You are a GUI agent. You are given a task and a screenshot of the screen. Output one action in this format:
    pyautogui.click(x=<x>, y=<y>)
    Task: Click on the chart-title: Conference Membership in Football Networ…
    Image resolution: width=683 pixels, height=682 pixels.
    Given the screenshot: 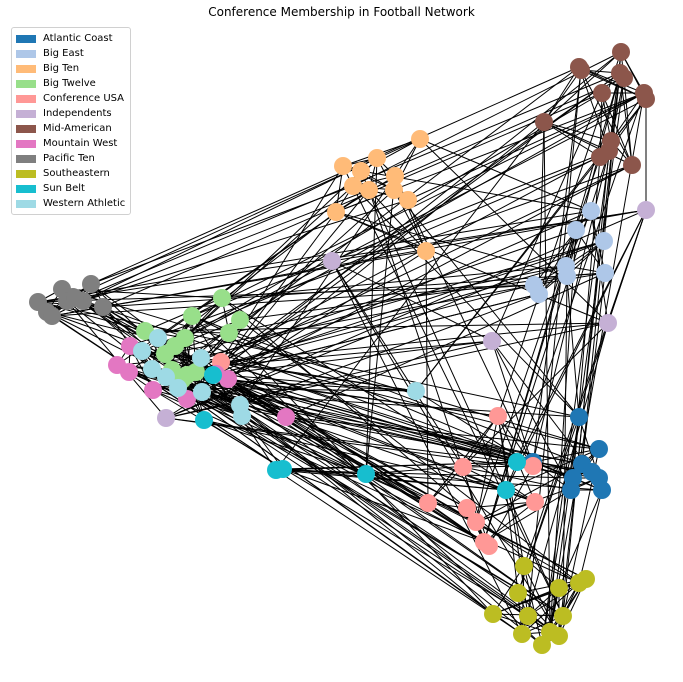 What is the action you would take?
    pyautogui.click(x=341, y=12)
    